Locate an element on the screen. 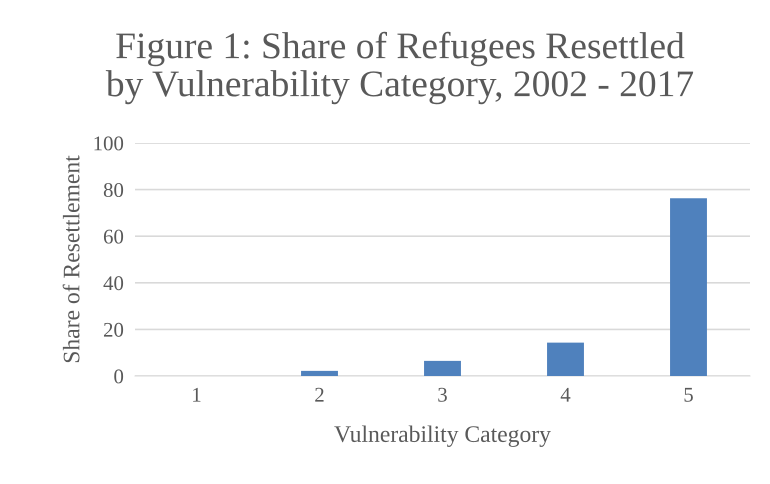  x-tick-label: 3 is located at coordinates (442, 395).